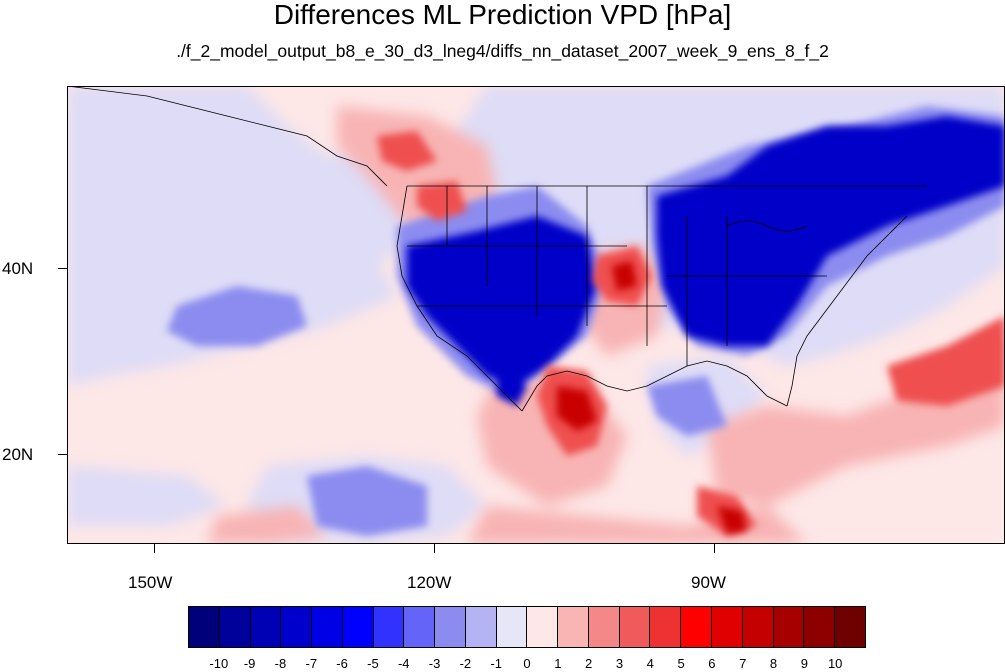  What do you see at coordinates (150, 582) in the screenshot?
I see `lon-label-150w: 150W` at bounding box center [150, 582].